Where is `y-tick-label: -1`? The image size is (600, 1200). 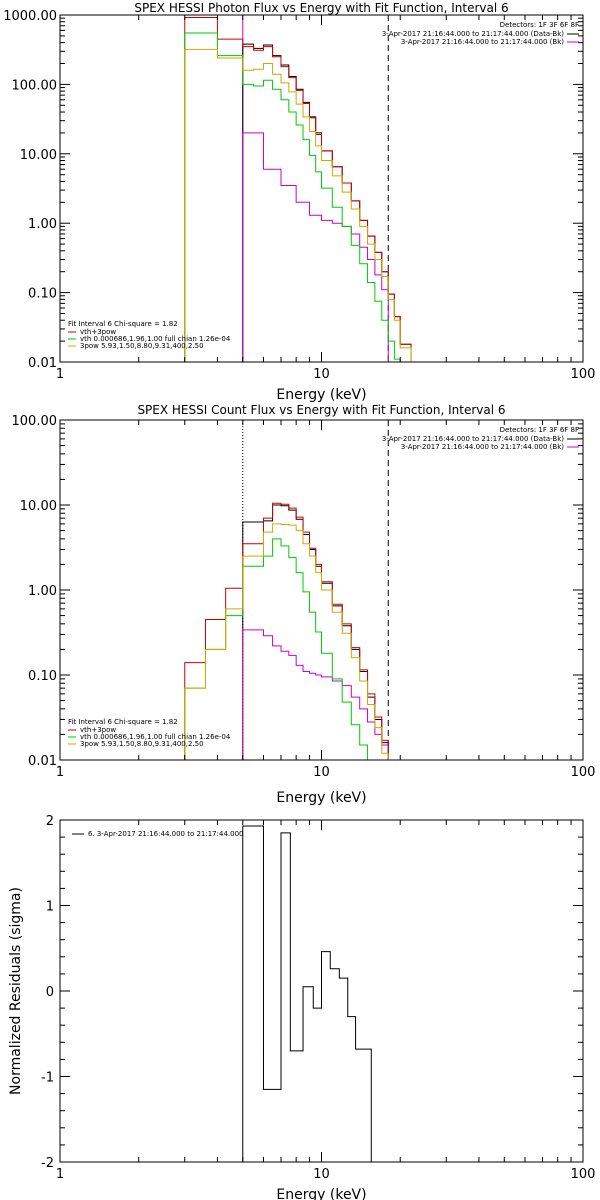
y-tick-label: -1 is located at coordinates (47, 1078).